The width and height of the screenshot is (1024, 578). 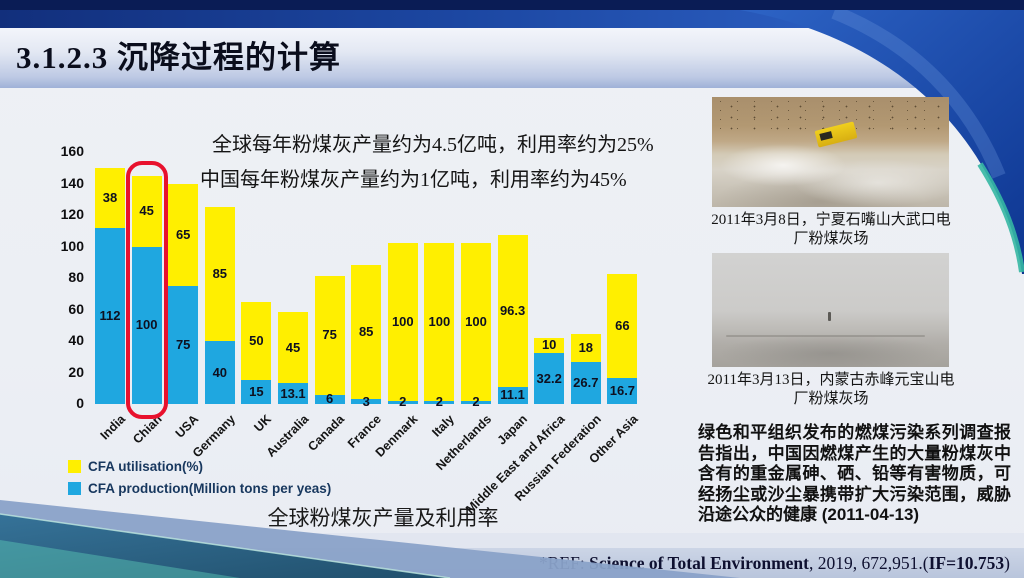 I want to click on bar-value-production: 32.2, so click(x=549, y=378).